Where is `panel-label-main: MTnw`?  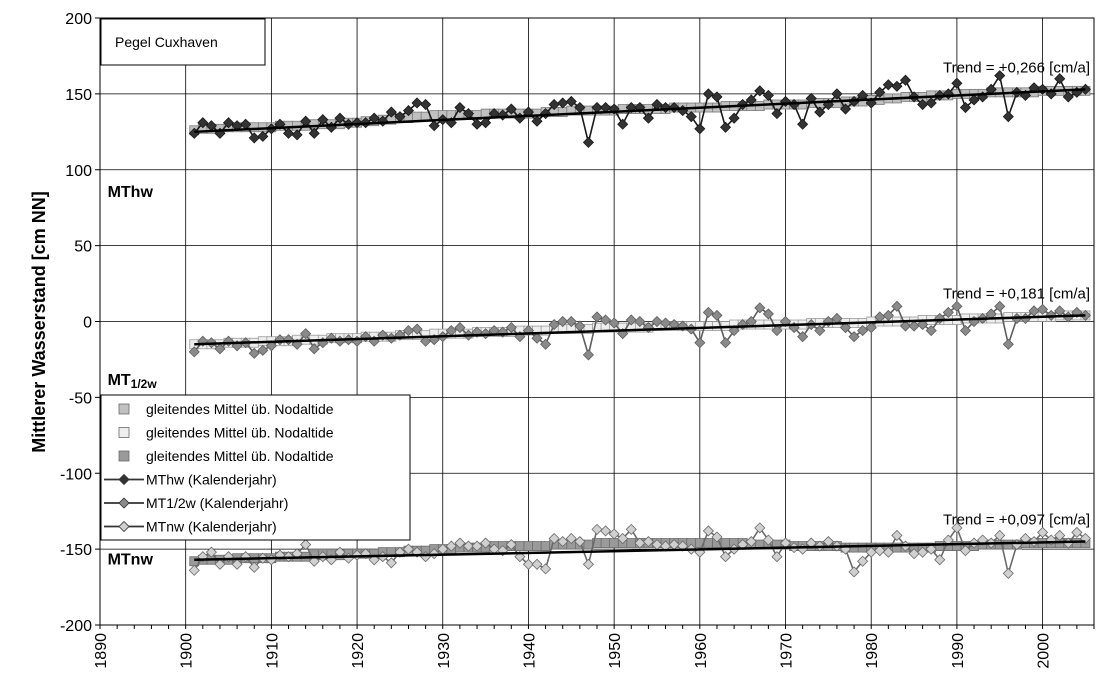
panel-label-main: MTnw is located at coordinates (131, 559).